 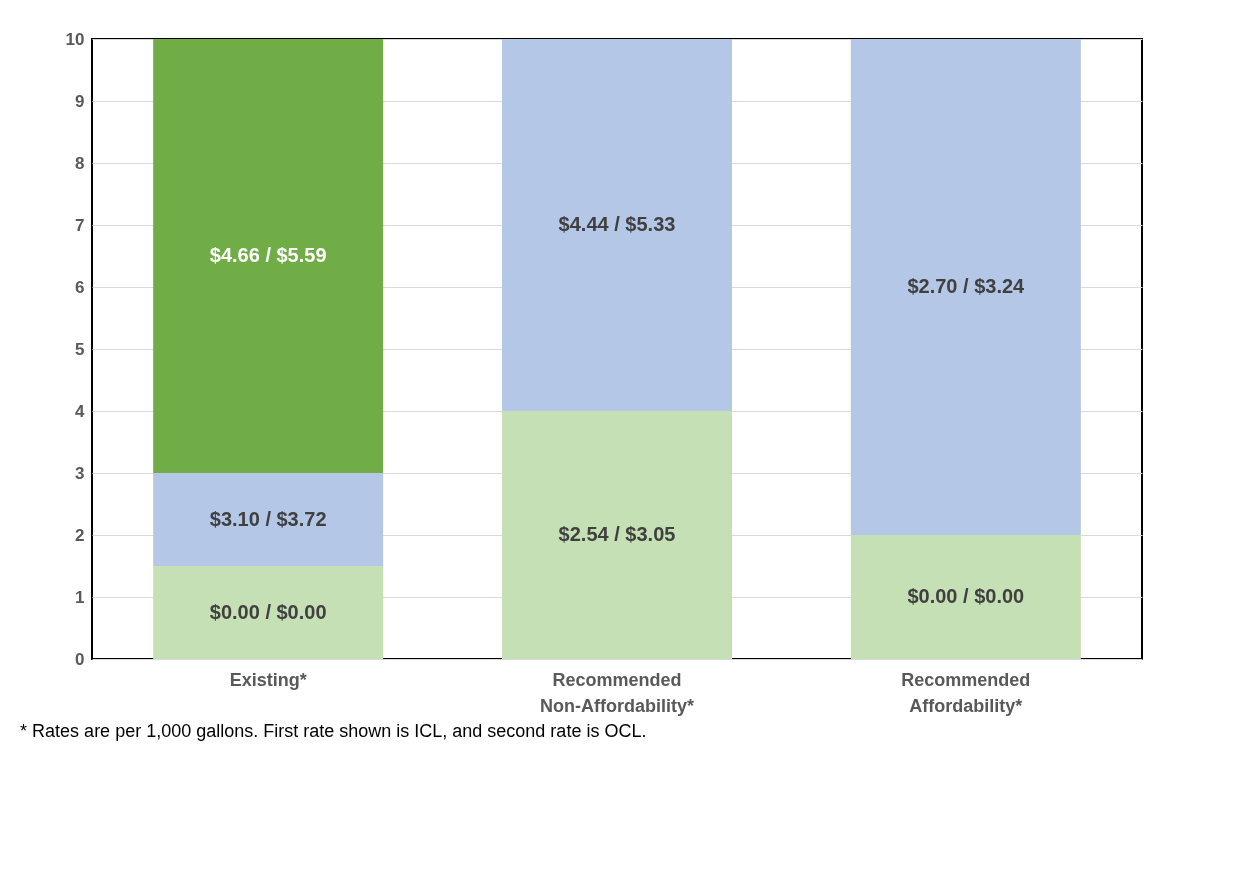 I want to click on annotation: $2.54 / $3.05, so click(x=617, y=534).